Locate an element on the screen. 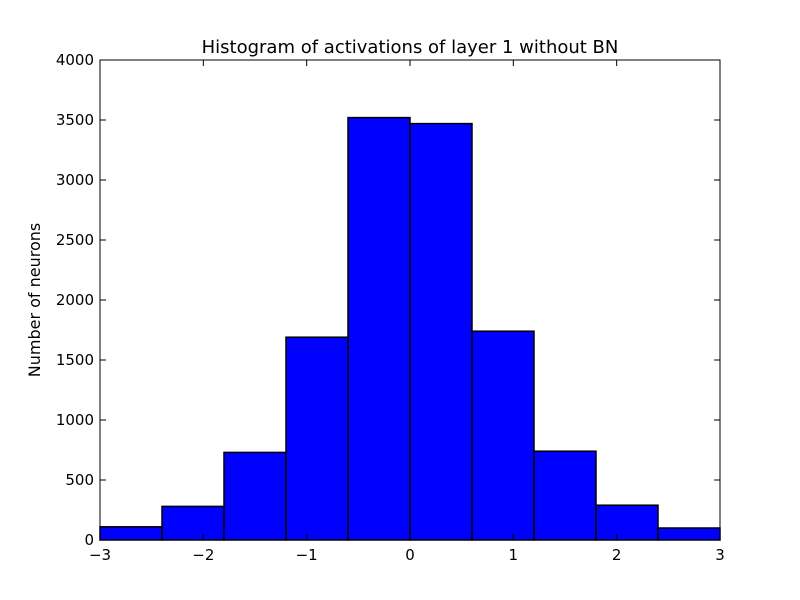  y-tick-label: 2500 is located at coordinates (75, 240).